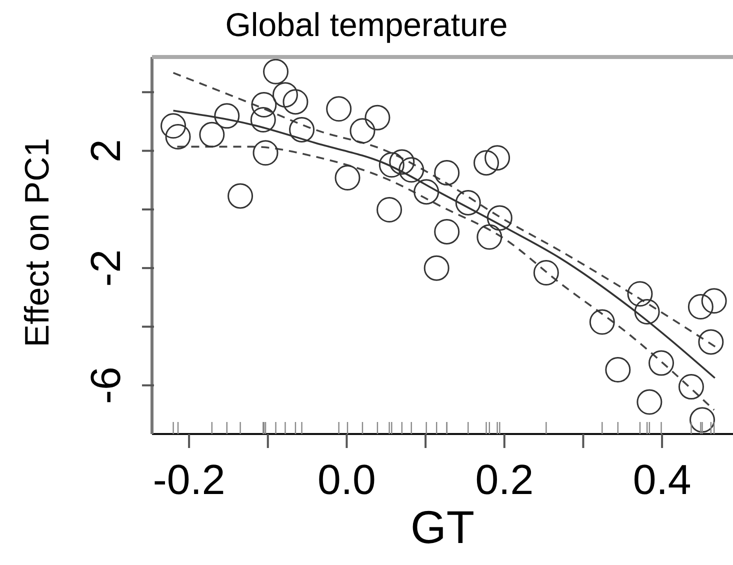  What do you see at coordinates (662, 479) in the screenshot?
I see `x-tick-label: 0.4` at bounding box center [662, 479].